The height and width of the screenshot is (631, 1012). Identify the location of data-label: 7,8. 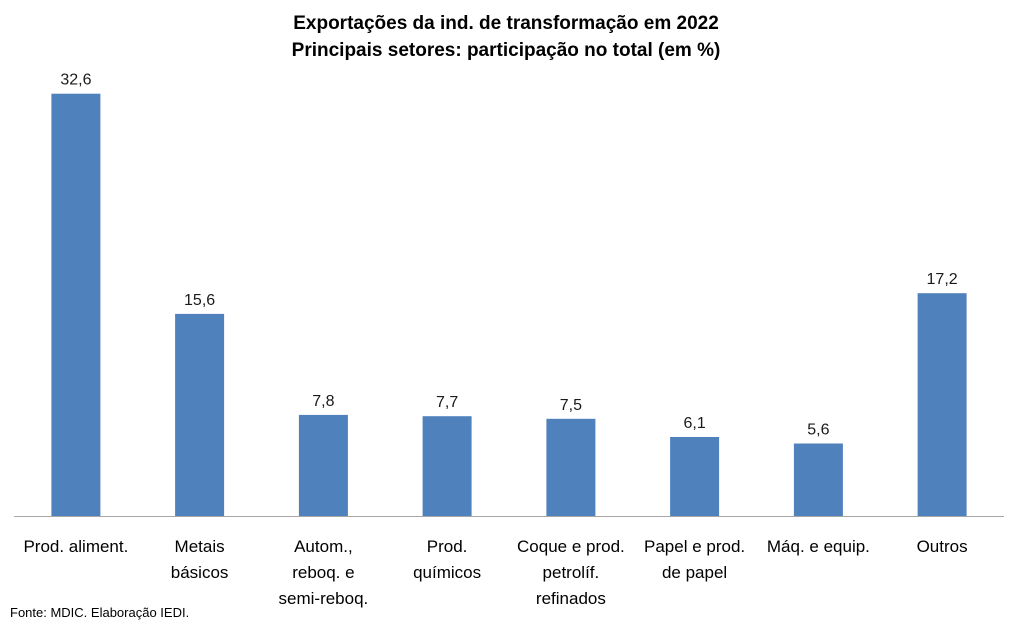
(323, 401).